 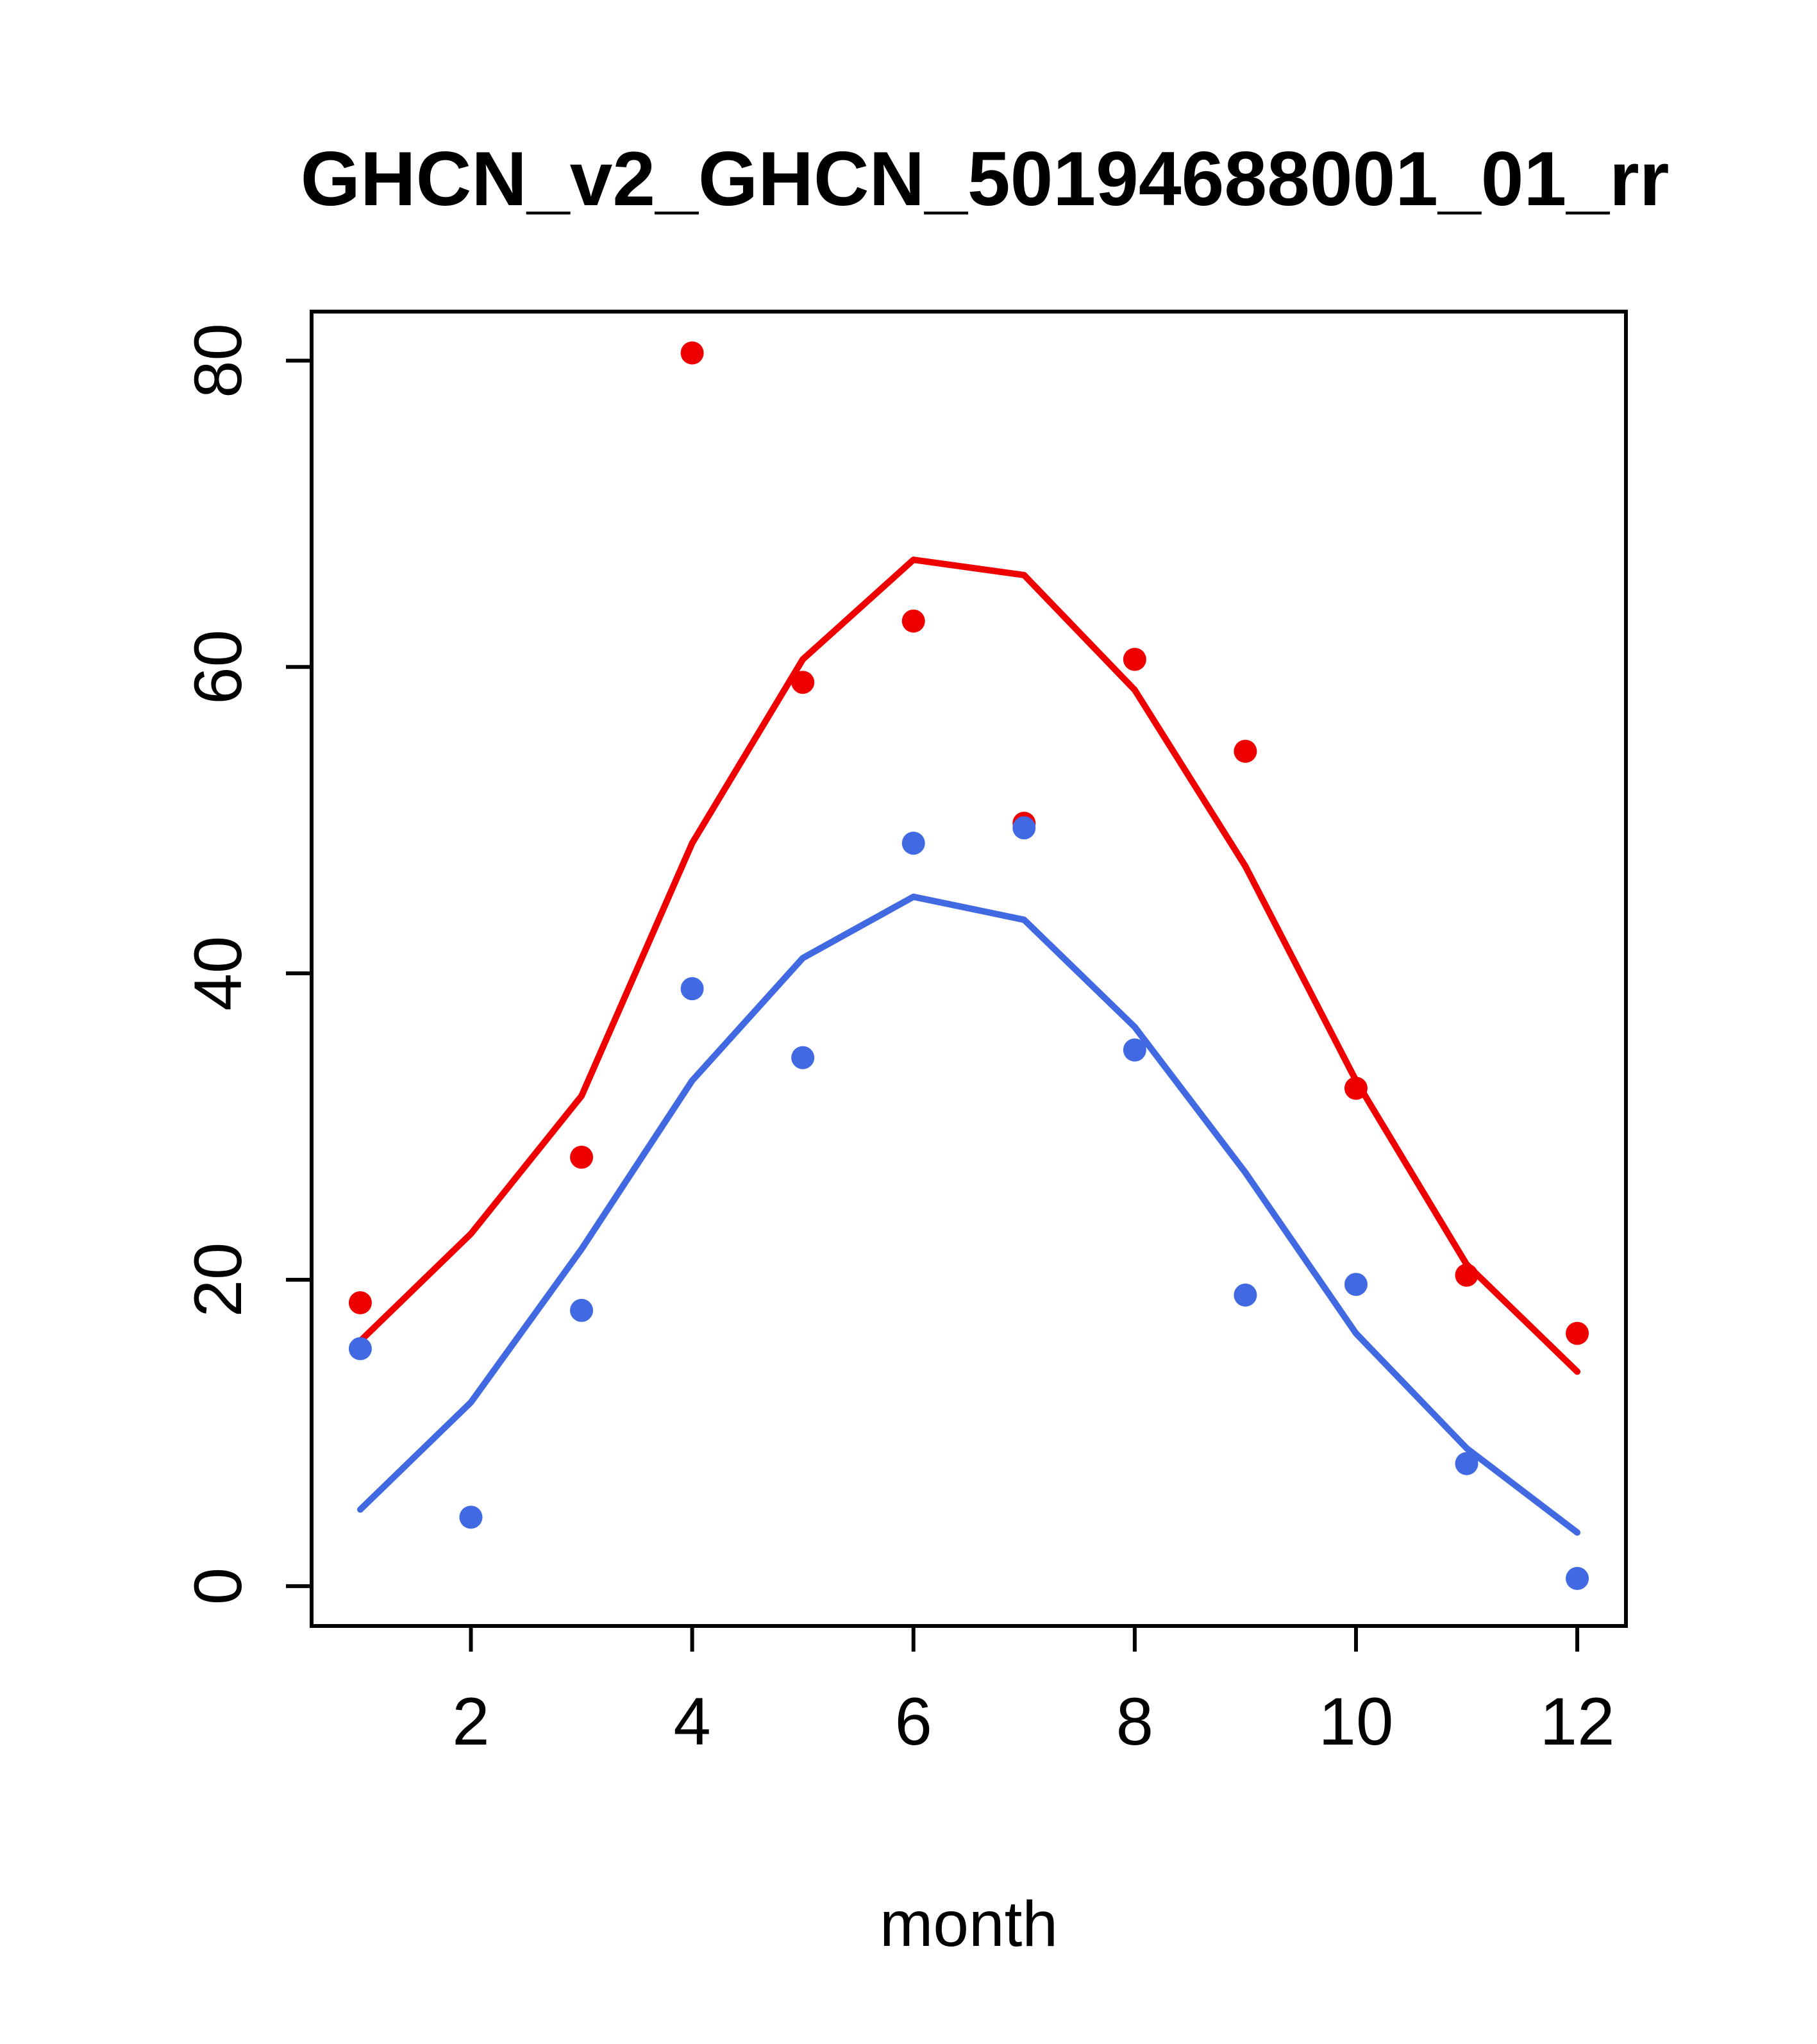 I want to click on x-tick-label: 12, so click(x=1577, y=1721).